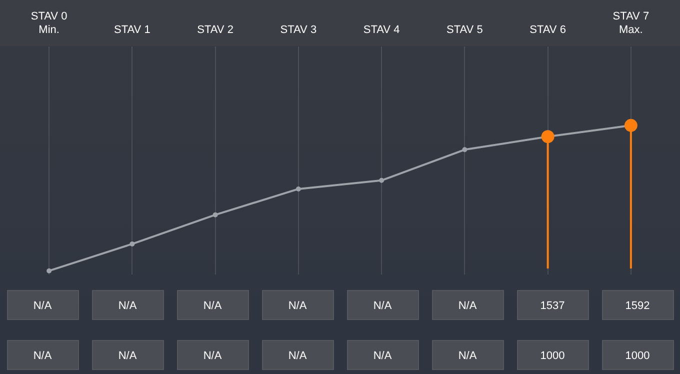  Describe the element at coordinates (381, 30) in the screenshot. I see `x-tick-label: STAV 4` at that location.